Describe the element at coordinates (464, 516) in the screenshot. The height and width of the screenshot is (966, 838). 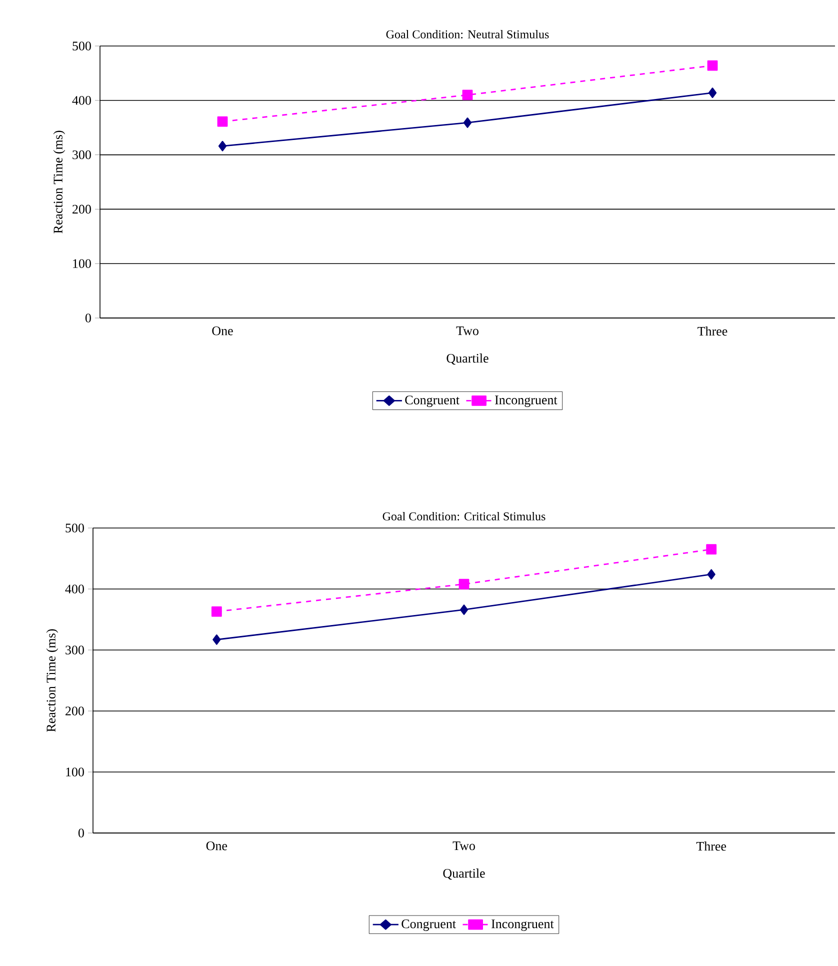
I see `chart-title: Goal Condition: Critical Stimulus` at that location.